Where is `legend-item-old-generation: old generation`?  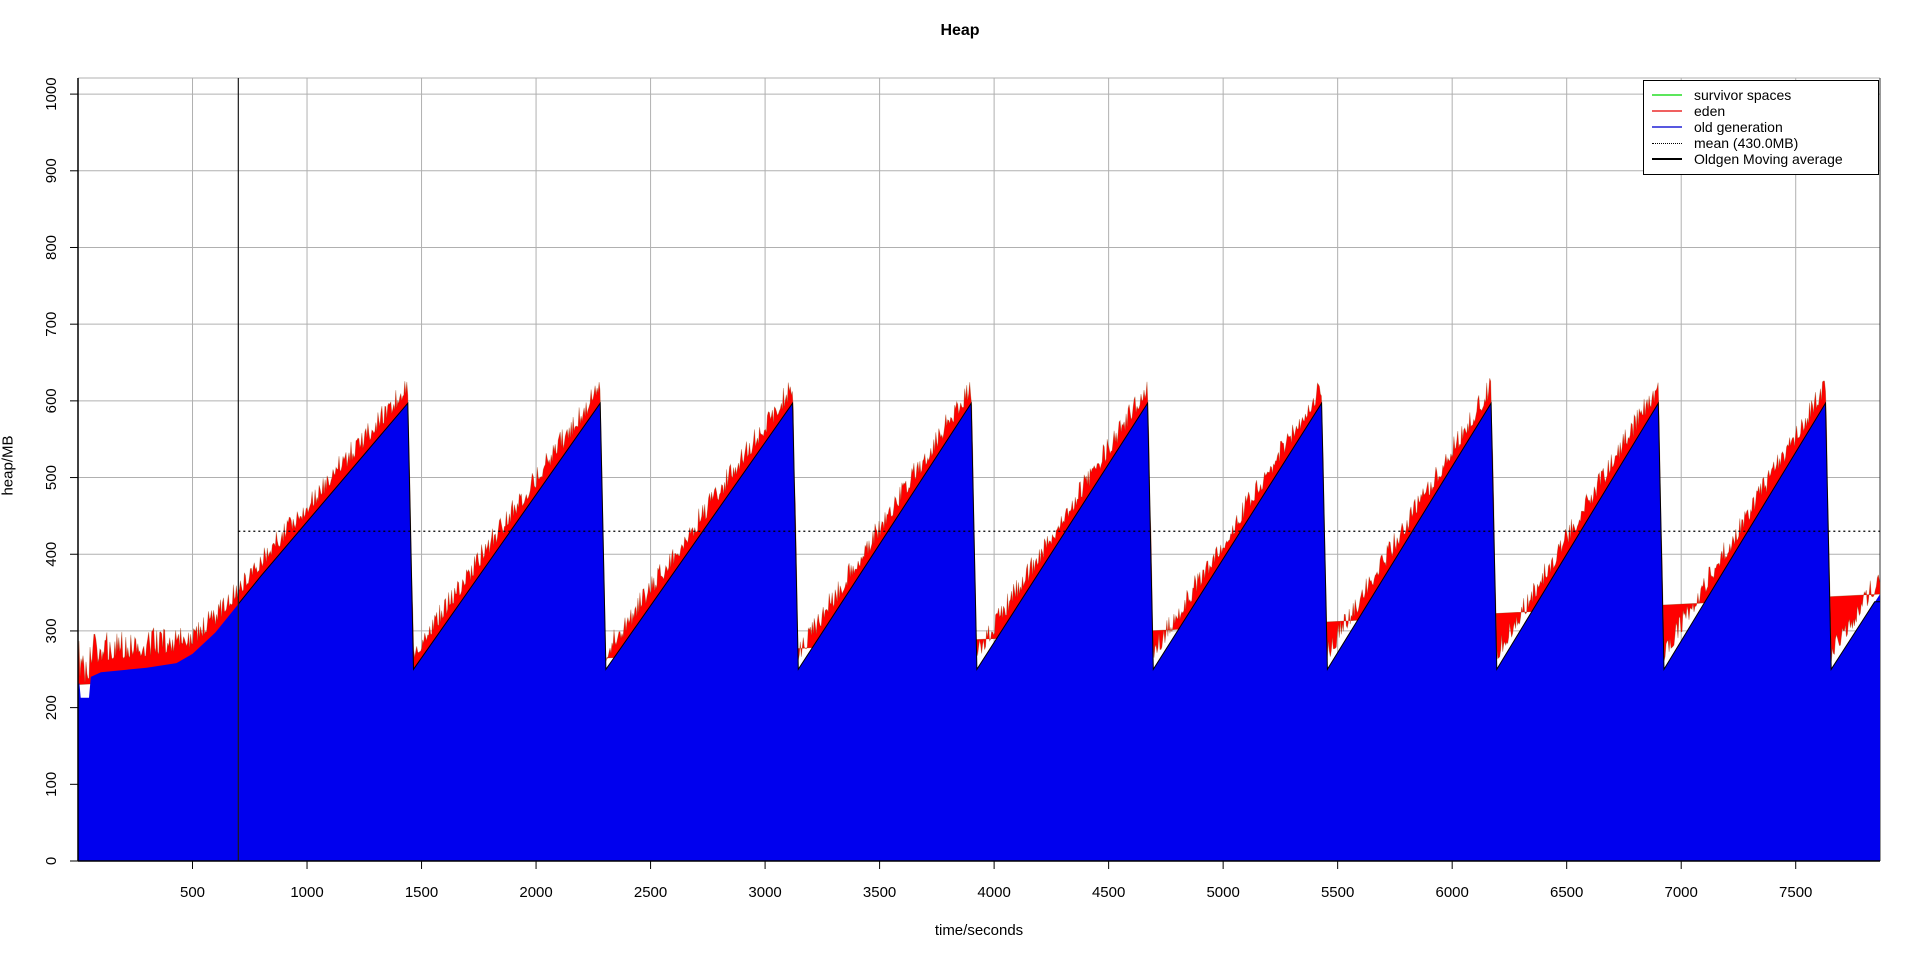 legend-item-old-generation: old generation is located at coordinates (1761, 127).